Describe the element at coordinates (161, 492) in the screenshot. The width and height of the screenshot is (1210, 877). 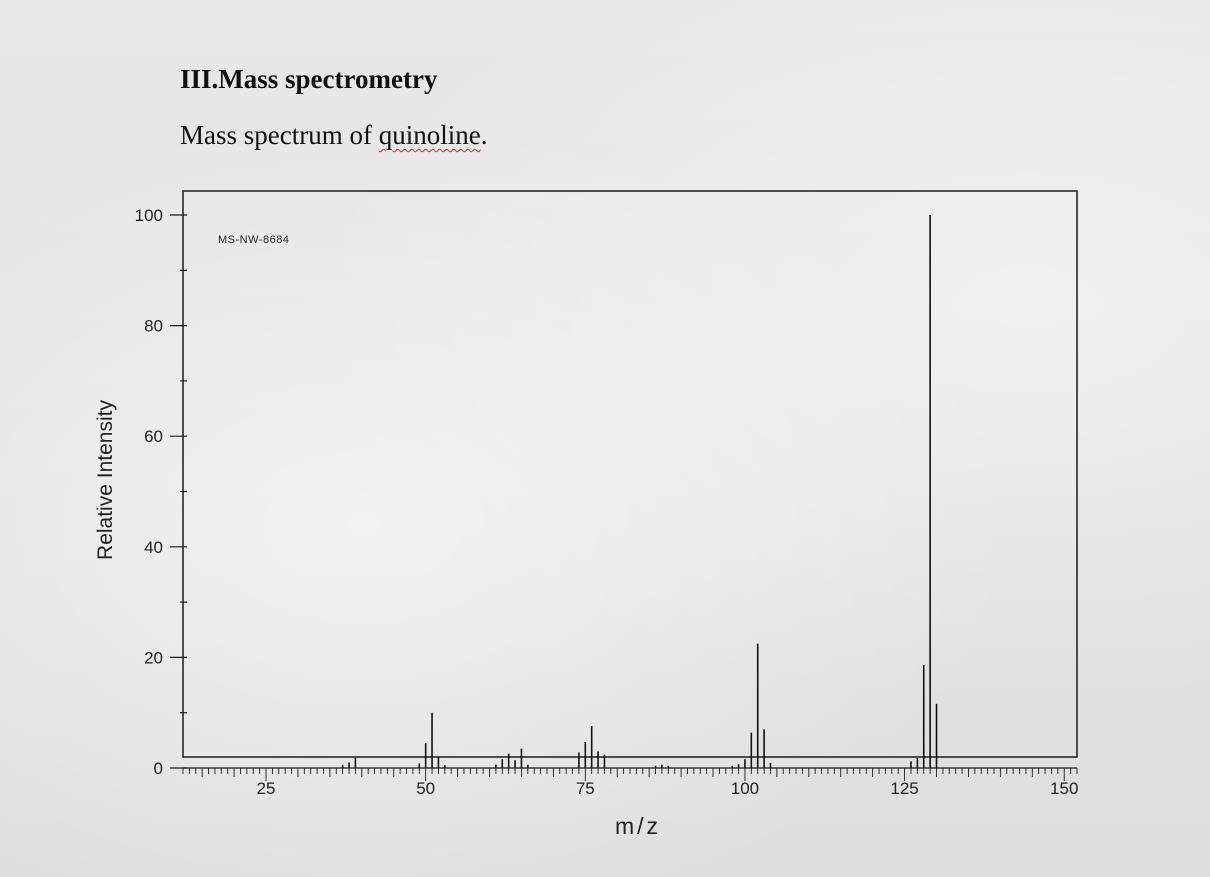
I see `y-axis: 0 20 40 60 80 100` at that location.